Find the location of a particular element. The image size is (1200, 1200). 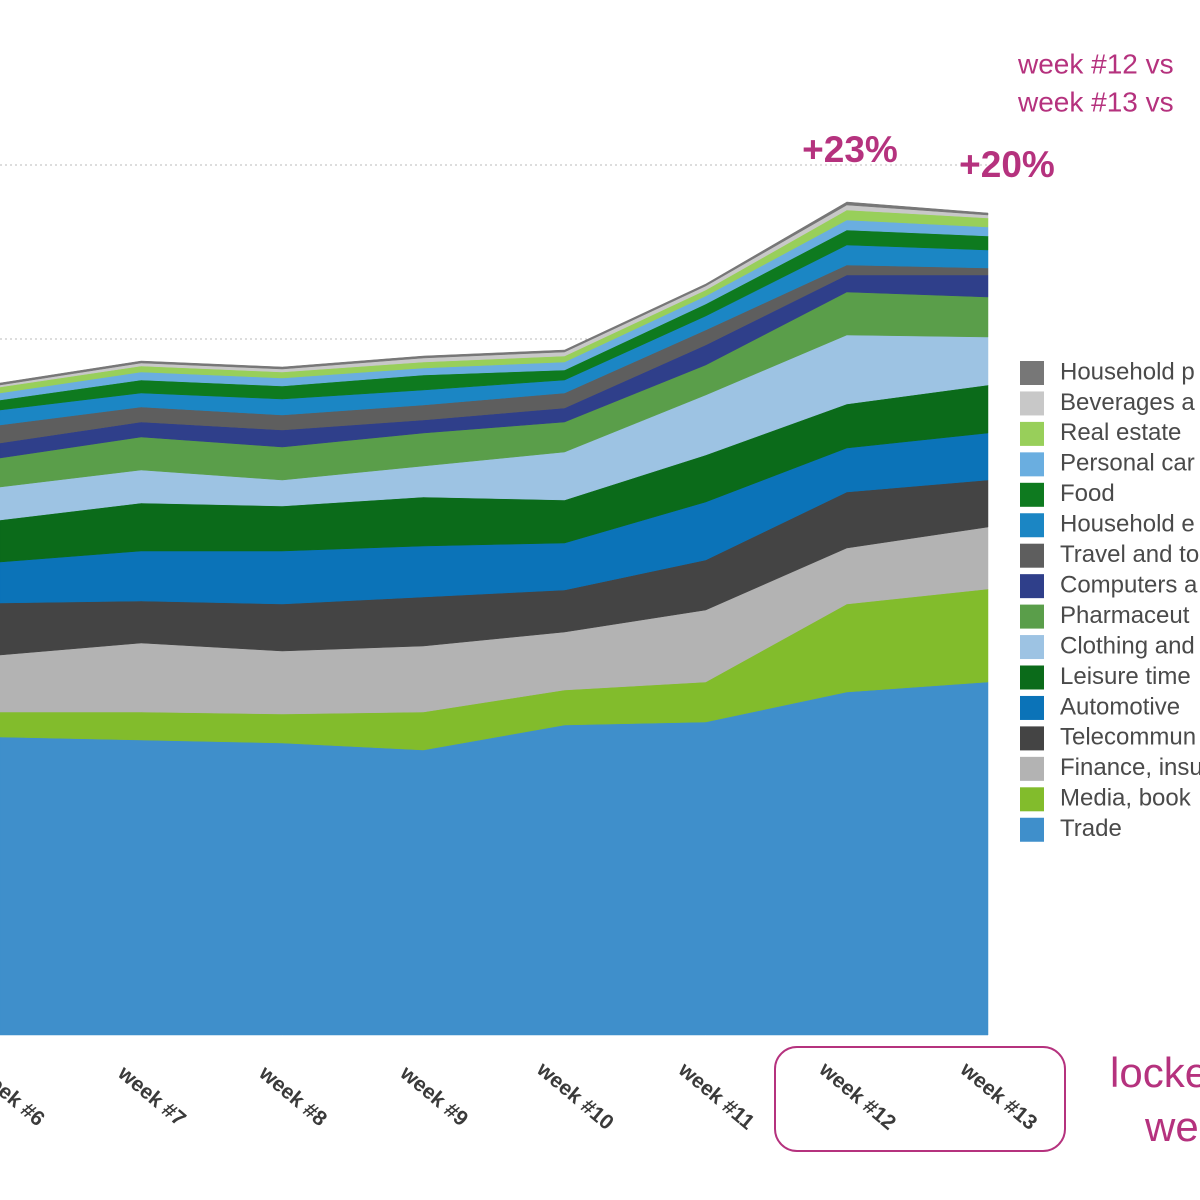

legend-label: Media, book is located at coordinates (1126, 798).